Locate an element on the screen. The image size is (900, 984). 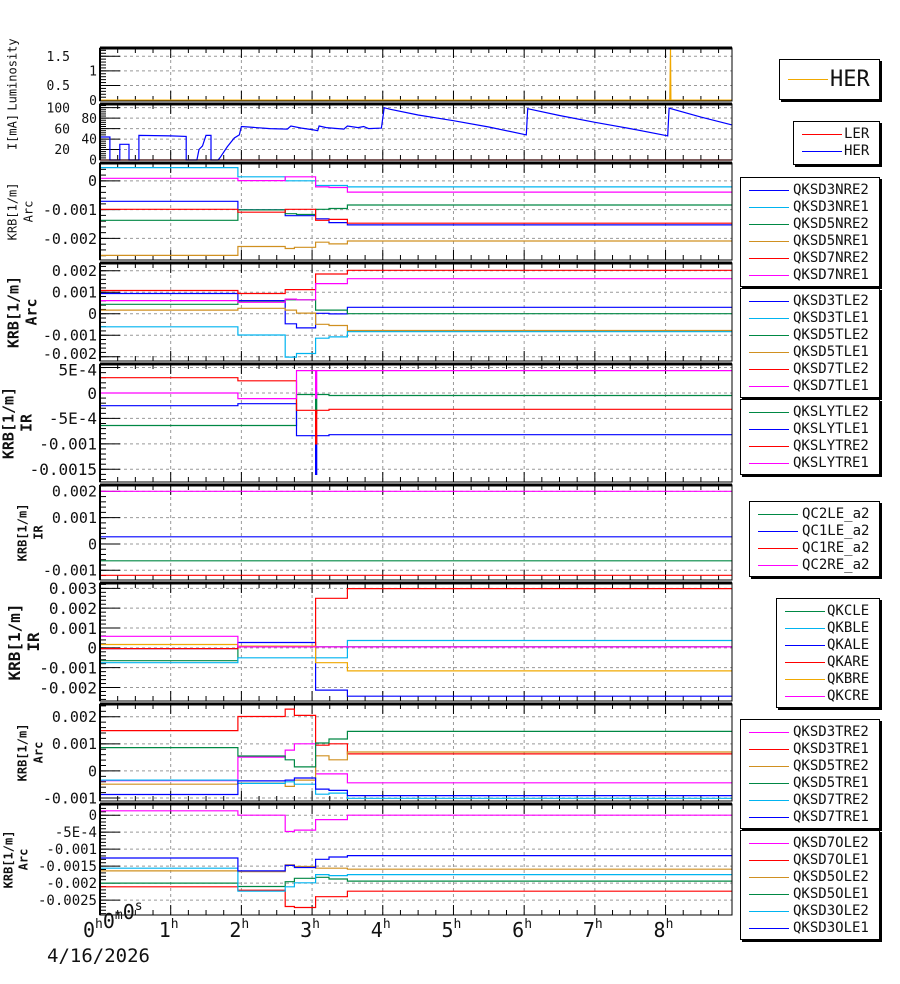
panel-6: 0.002 0.001 0 -0.001 KRB[1/m] IR is located at coordinates (374, 532).